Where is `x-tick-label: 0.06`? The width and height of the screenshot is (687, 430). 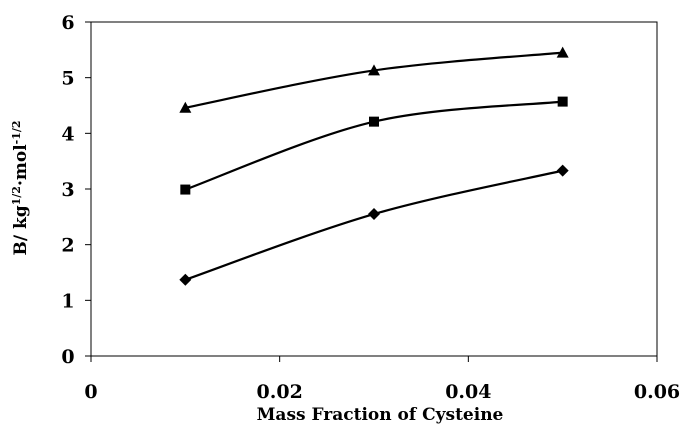 x-tick-label: 0.06 is located at coordinates (657, 392).